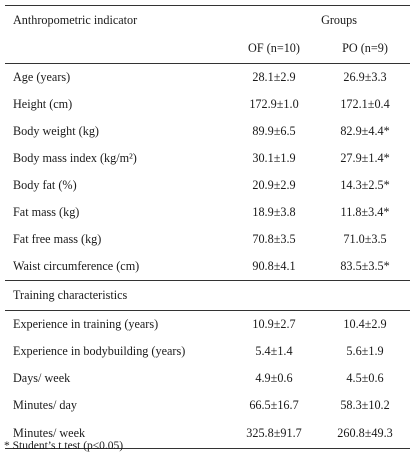  Describe the element at coordinates (365, 131) in the screenshot. I see `row-po-value: 82.9±4.4*` at that location.